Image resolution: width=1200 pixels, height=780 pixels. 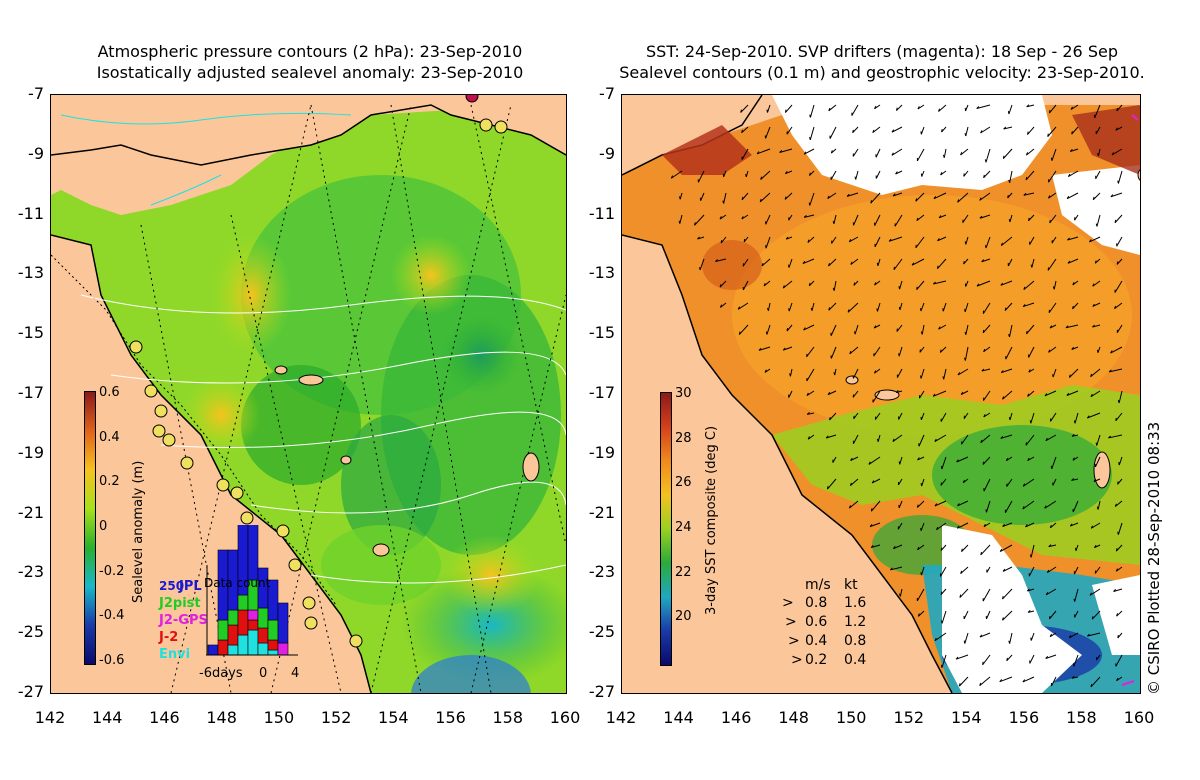 What do you see at coordinates (30, 452) in the screenshot?
I see `left-y-tick: -19` at bounding box center [30, 452].